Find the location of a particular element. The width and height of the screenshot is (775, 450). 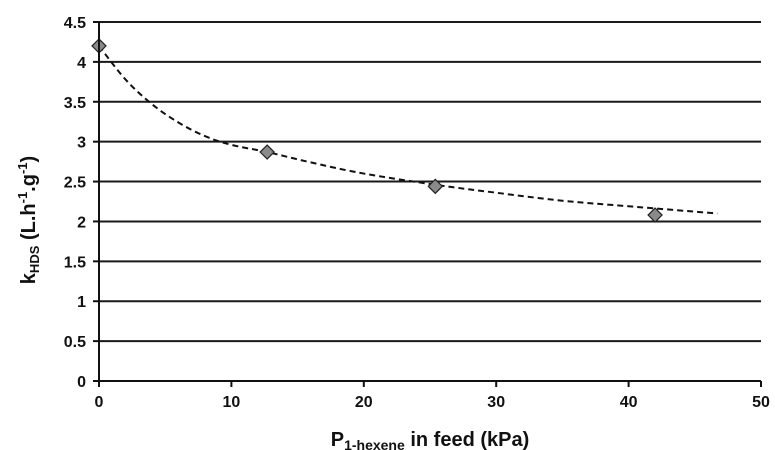

y-axis-title-mid: .g is located at coordinates (29, 183).